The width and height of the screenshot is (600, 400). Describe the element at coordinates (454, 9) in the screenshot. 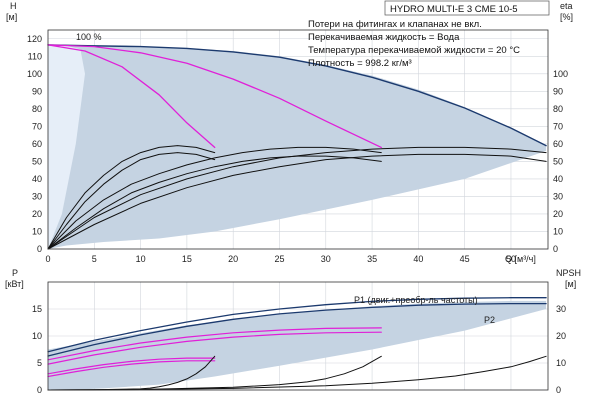

I see `chart-title: HYDRO MULTI-E 3 CME 10-5` at that location.